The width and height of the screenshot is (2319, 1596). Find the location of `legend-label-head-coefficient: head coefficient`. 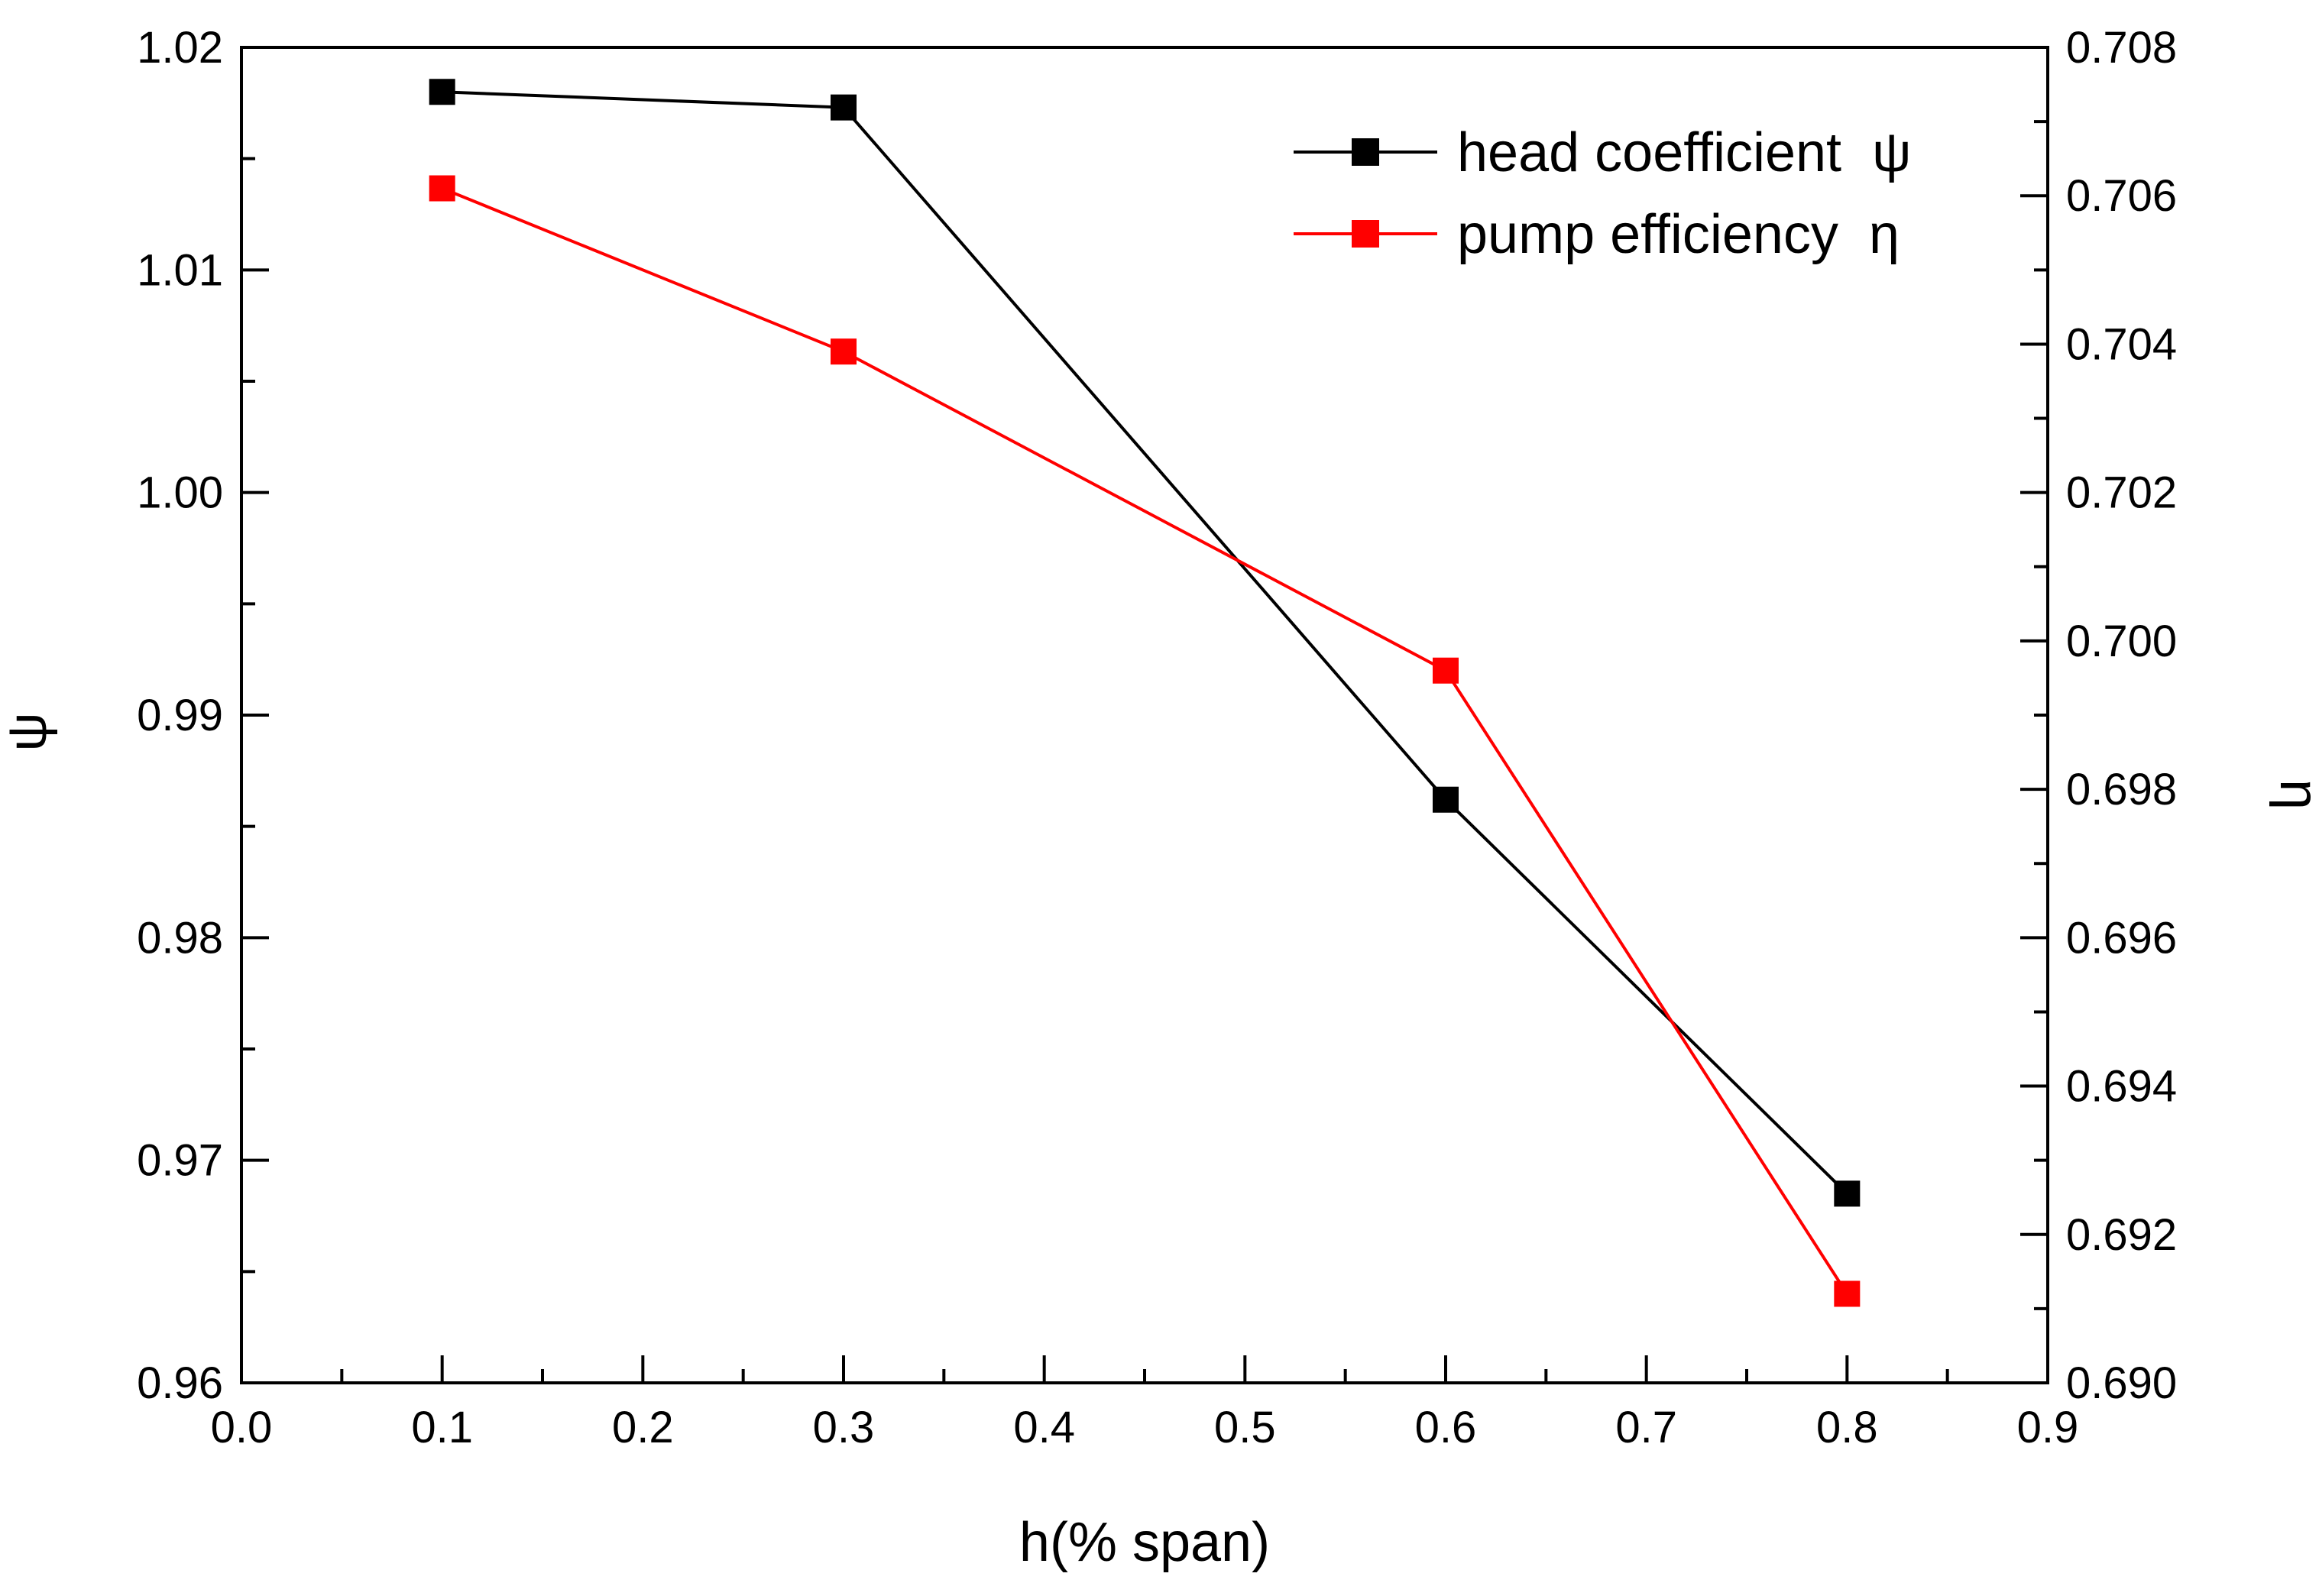

legend-label-head-coefficient: head coefficient is located at coordinates (1649, 152).